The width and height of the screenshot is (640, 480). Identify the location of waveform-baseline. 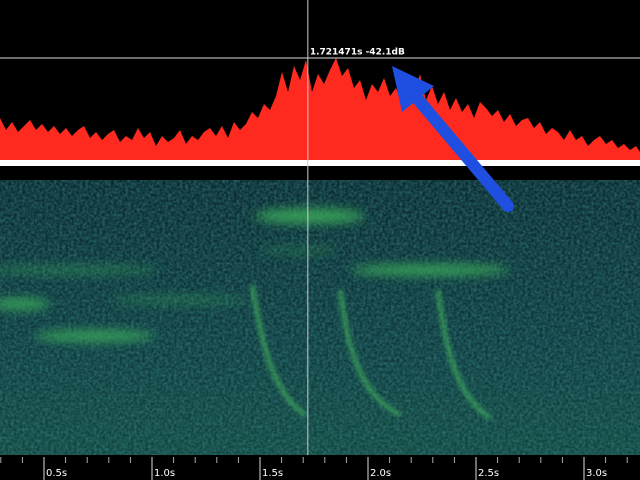
(320, 163).